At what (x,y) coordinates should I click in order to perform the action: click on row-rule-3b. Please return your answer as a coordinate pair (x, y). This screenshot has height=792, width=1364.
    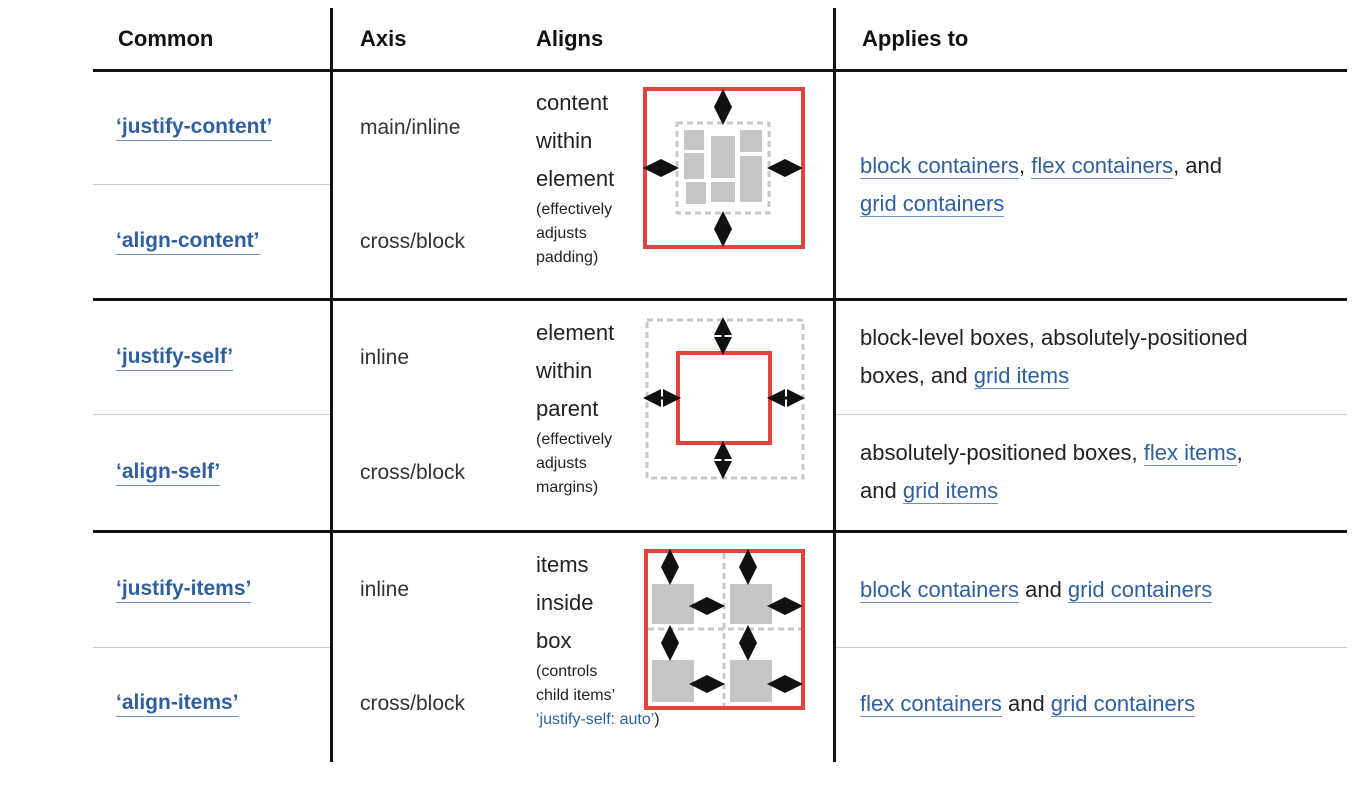
    Looking at the image, I should click on (1091, 647).